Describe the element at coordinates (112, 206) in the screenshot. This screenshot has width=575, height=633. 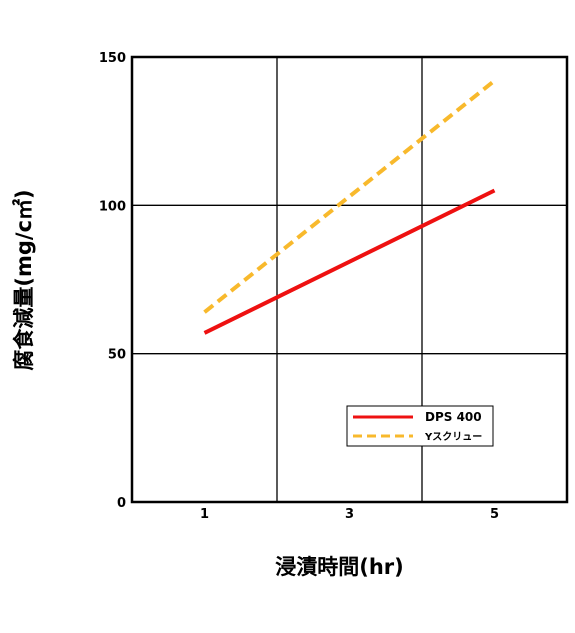
I see `y-tick-label: 100` at that location.